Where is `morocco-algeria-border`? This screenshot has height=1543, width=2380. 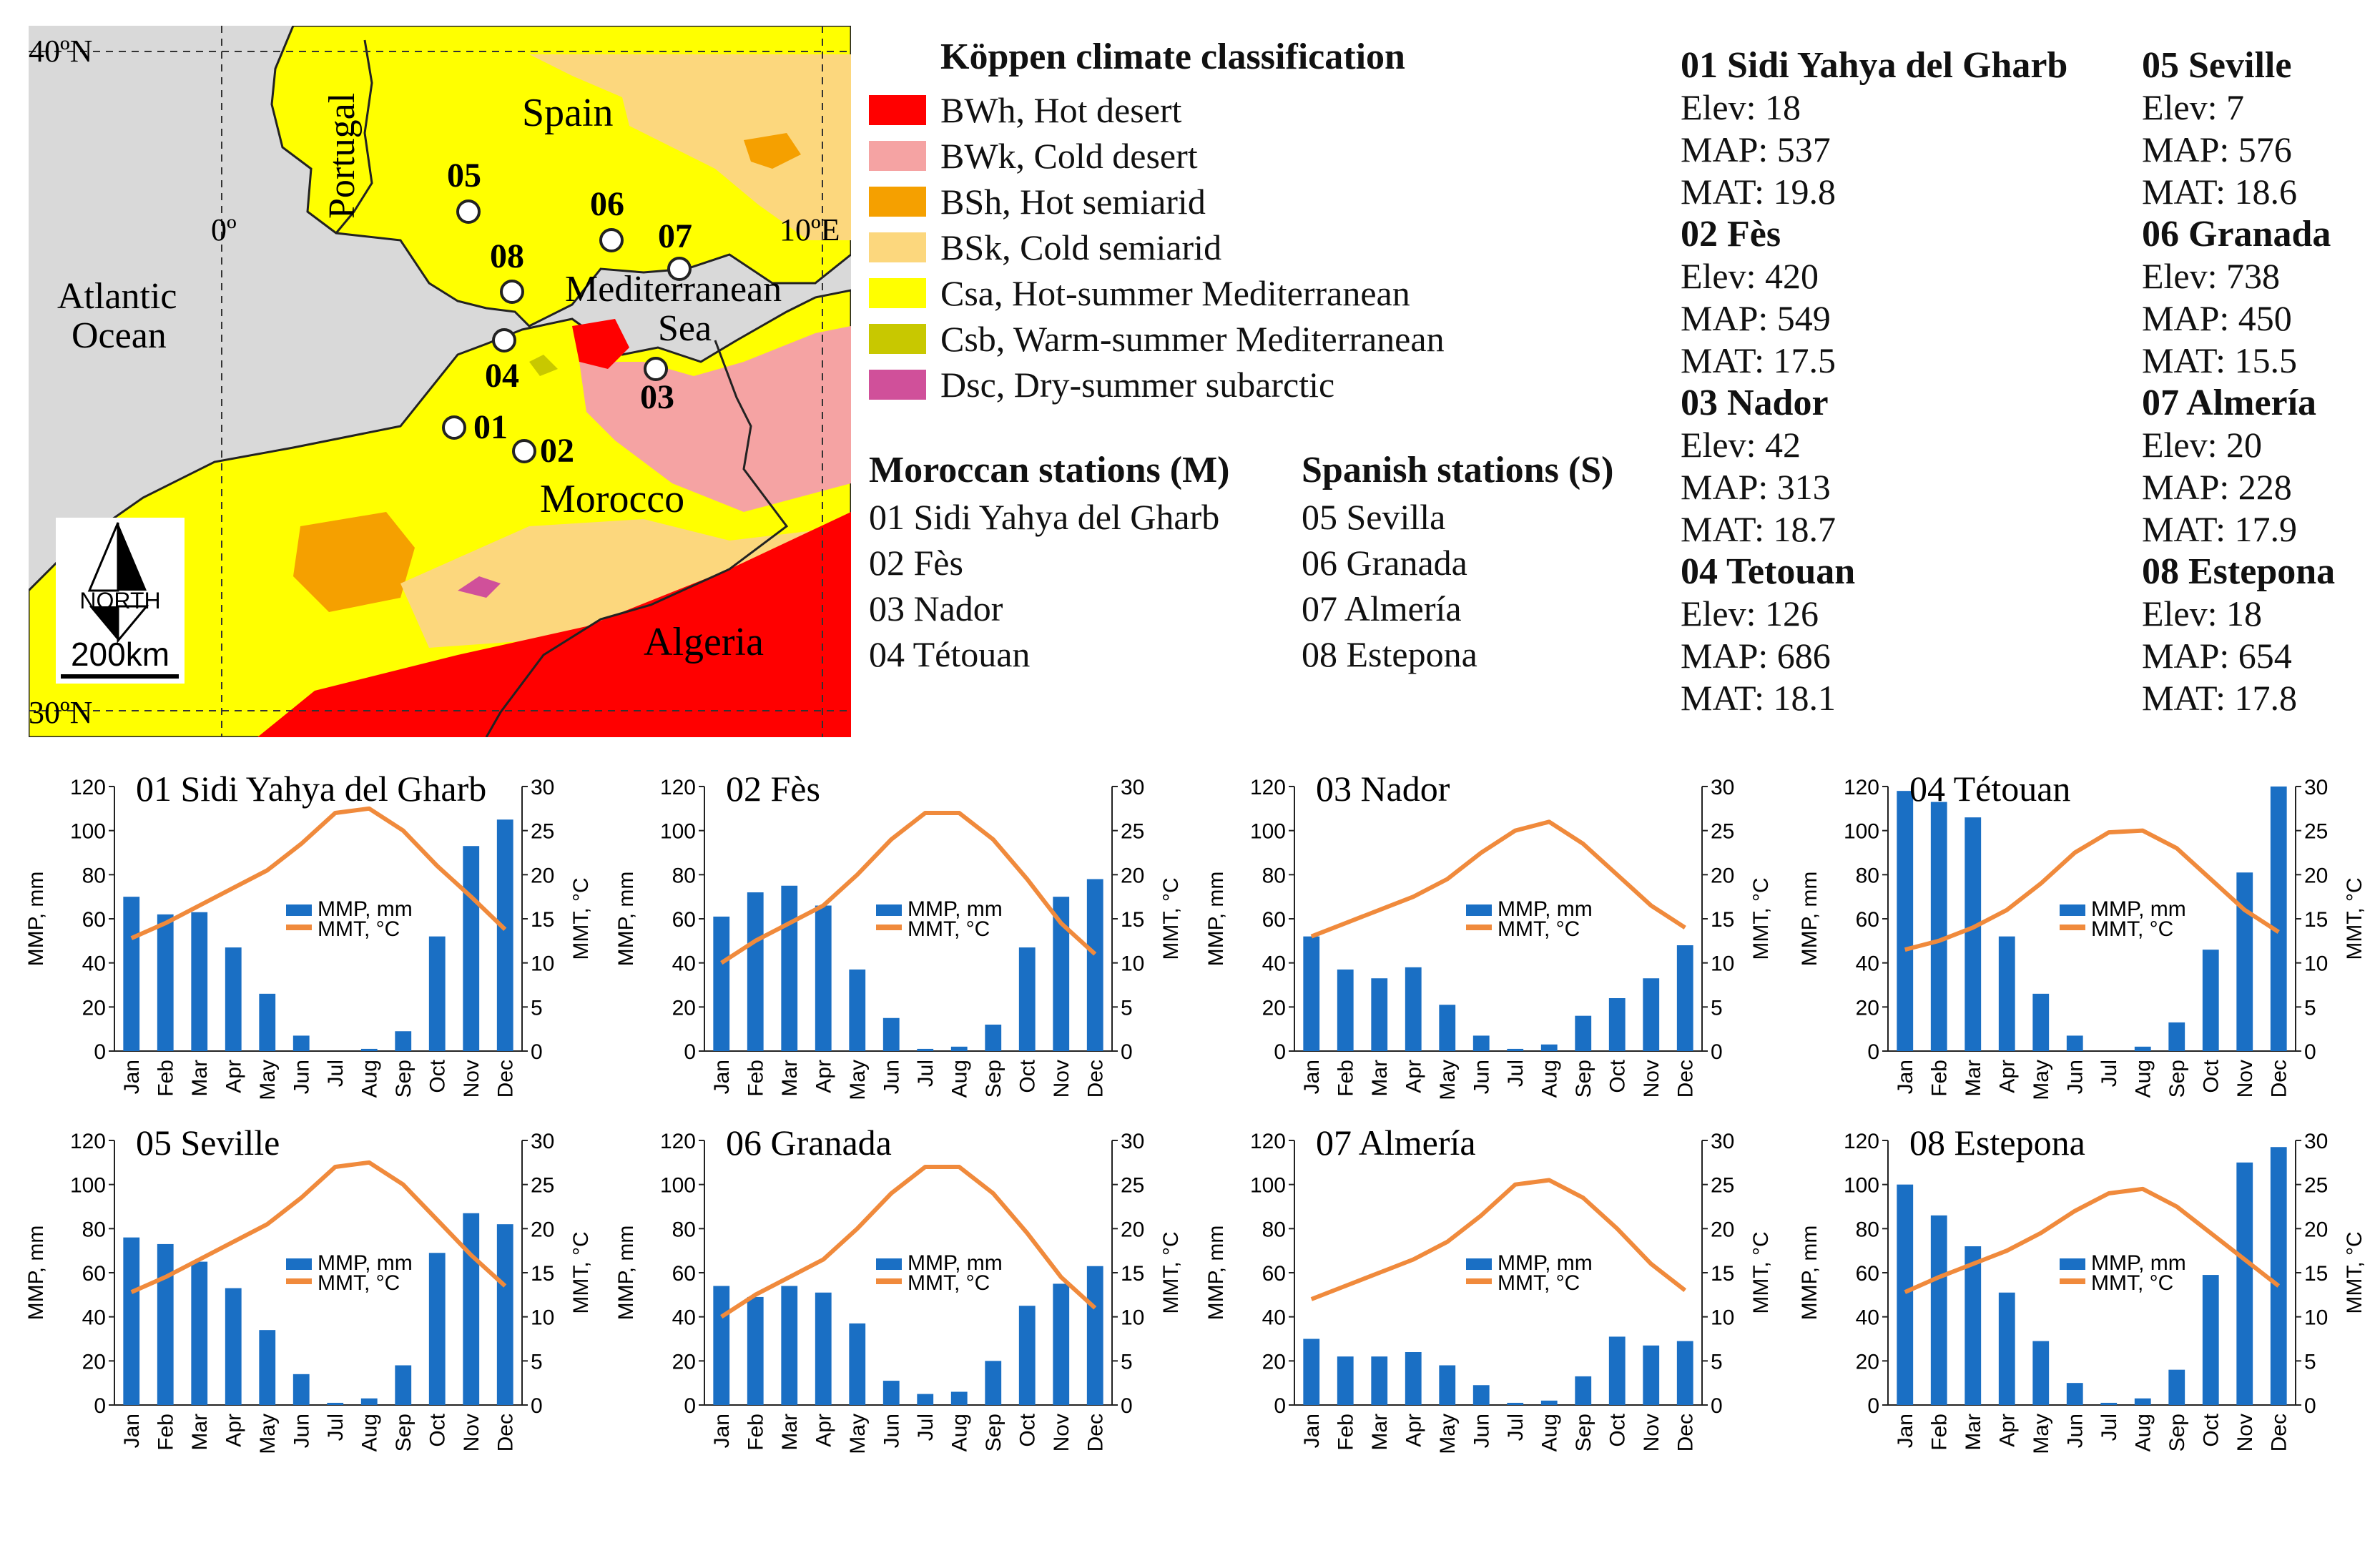 morocco-algeria-border is located at coordinates (637, 539).